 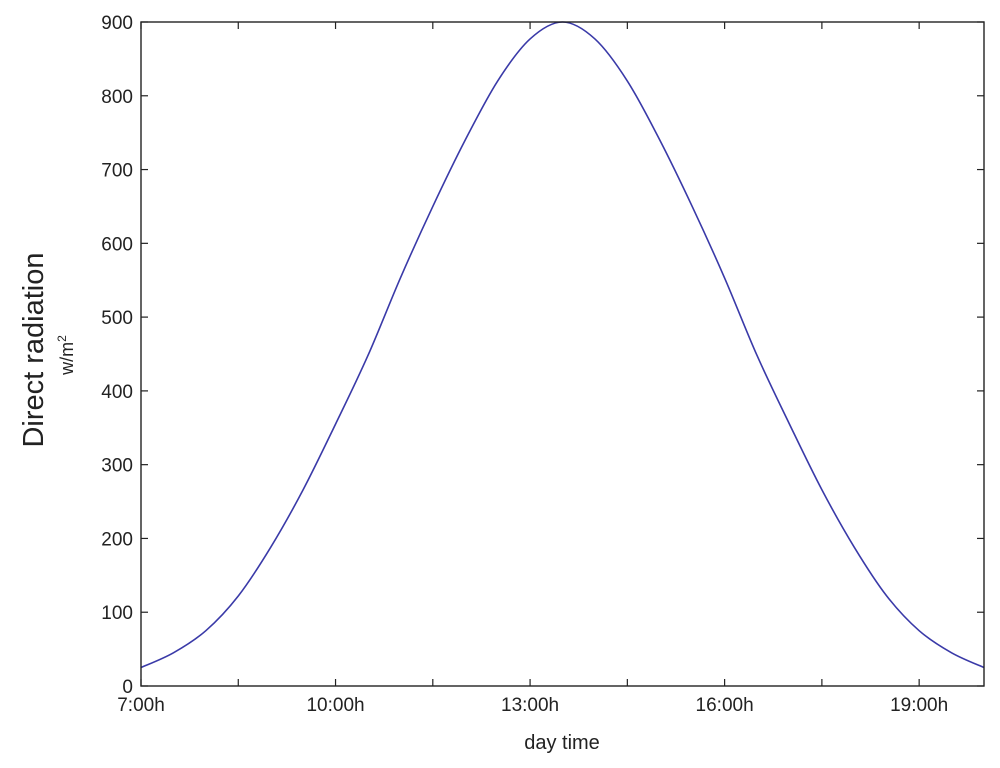 I want to click on y-tick-label: 100, so click(x=117, y=613).